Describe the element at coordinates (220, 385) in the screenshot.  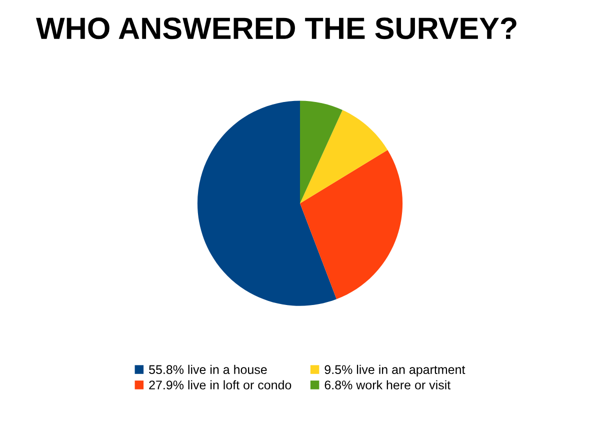
I see `legend-label: 27.9% live in loft or condo` at that location.